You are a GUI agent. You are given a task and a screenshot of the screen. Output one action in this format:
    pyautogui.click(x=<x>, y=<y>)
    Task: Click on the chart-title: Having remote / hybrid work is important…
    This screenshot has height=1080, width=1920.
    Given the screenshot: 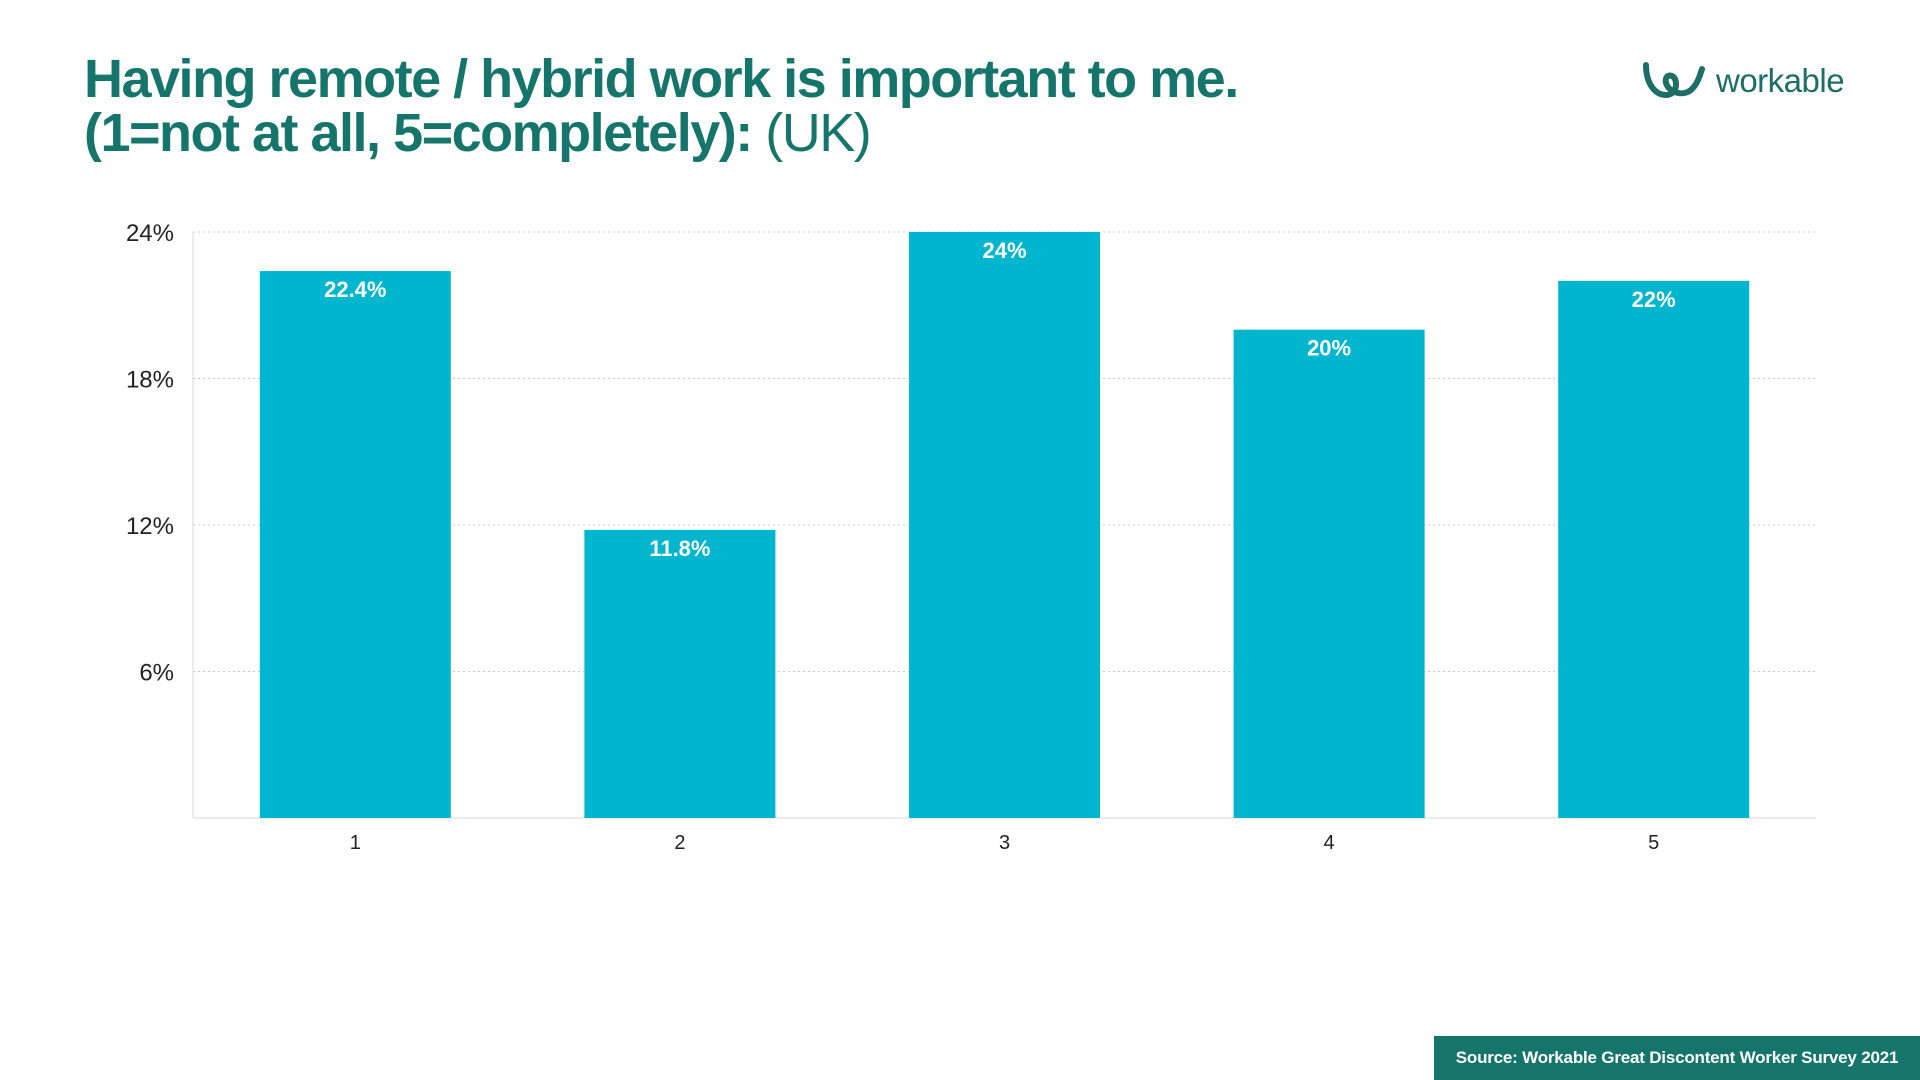 What is the action you would take?
    pyautogui.click(x=784, y=106)
    